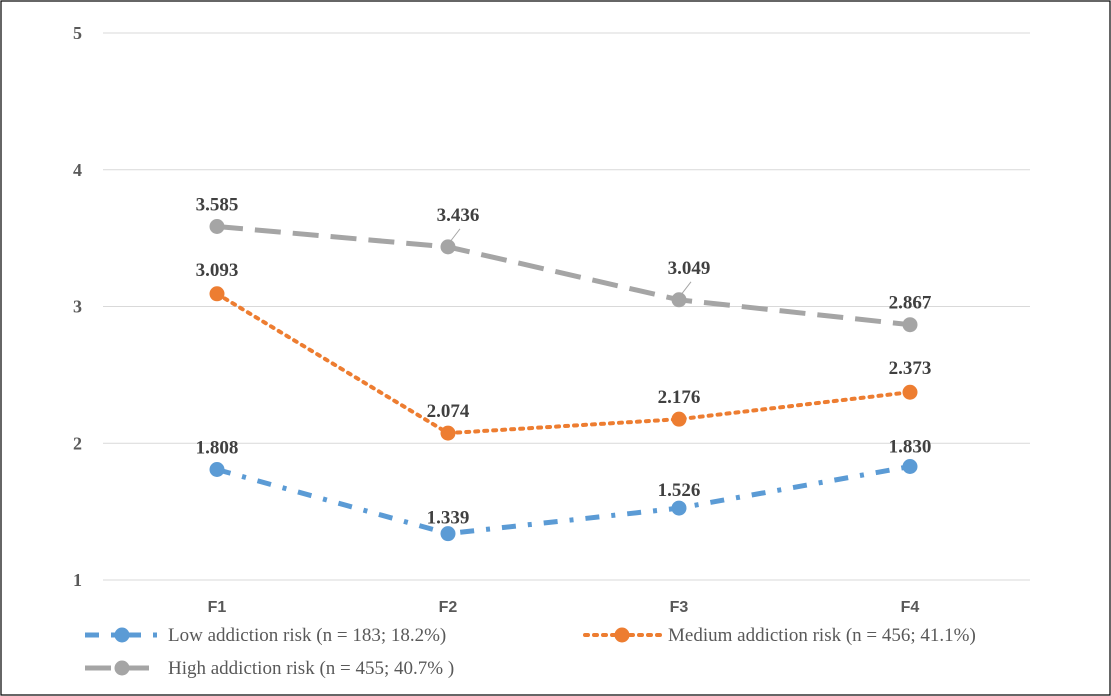 The height and width of the screenshot is (696, 1111). I want to click on y-tick-label: 5, so click(77, 33).